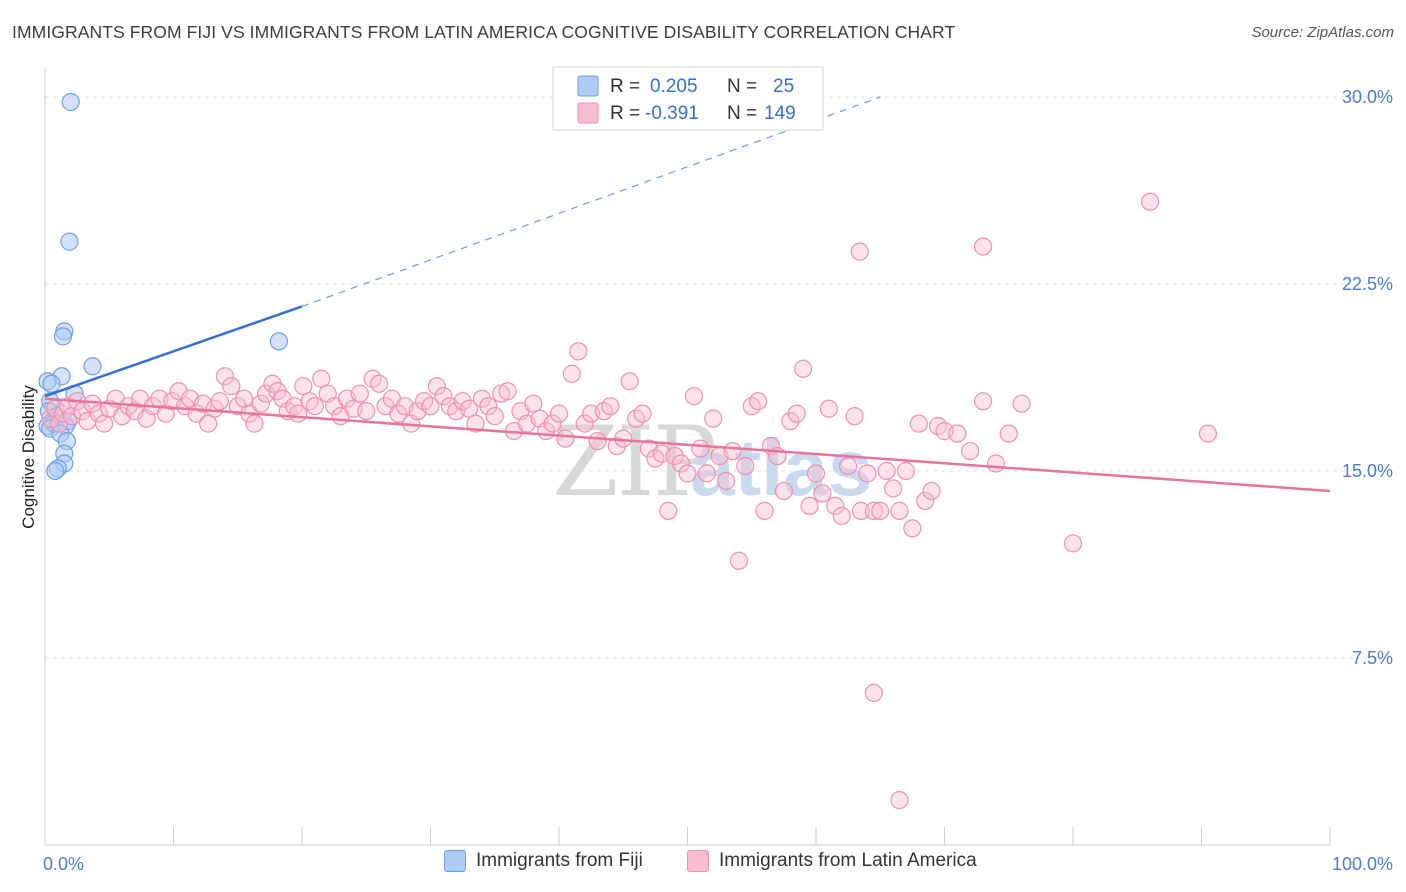  Describe the element at coordinates (848, 860) in the screenshot. I see `bottom-legend-label-latam: Immigrants from Latin America` at that location.